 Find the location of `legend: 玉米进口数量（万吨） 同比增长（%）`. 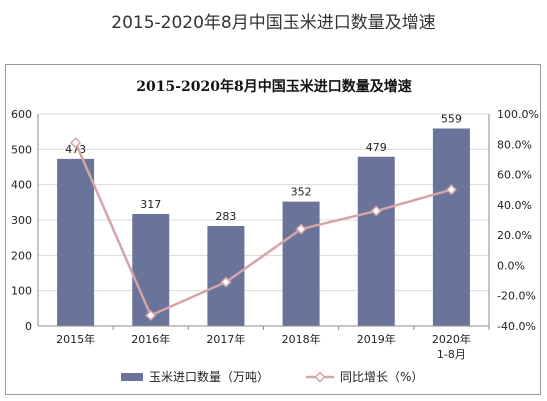

legend: 玉米进口数量（万吨） 同比增长（%） is located at coordinates (272, 376).